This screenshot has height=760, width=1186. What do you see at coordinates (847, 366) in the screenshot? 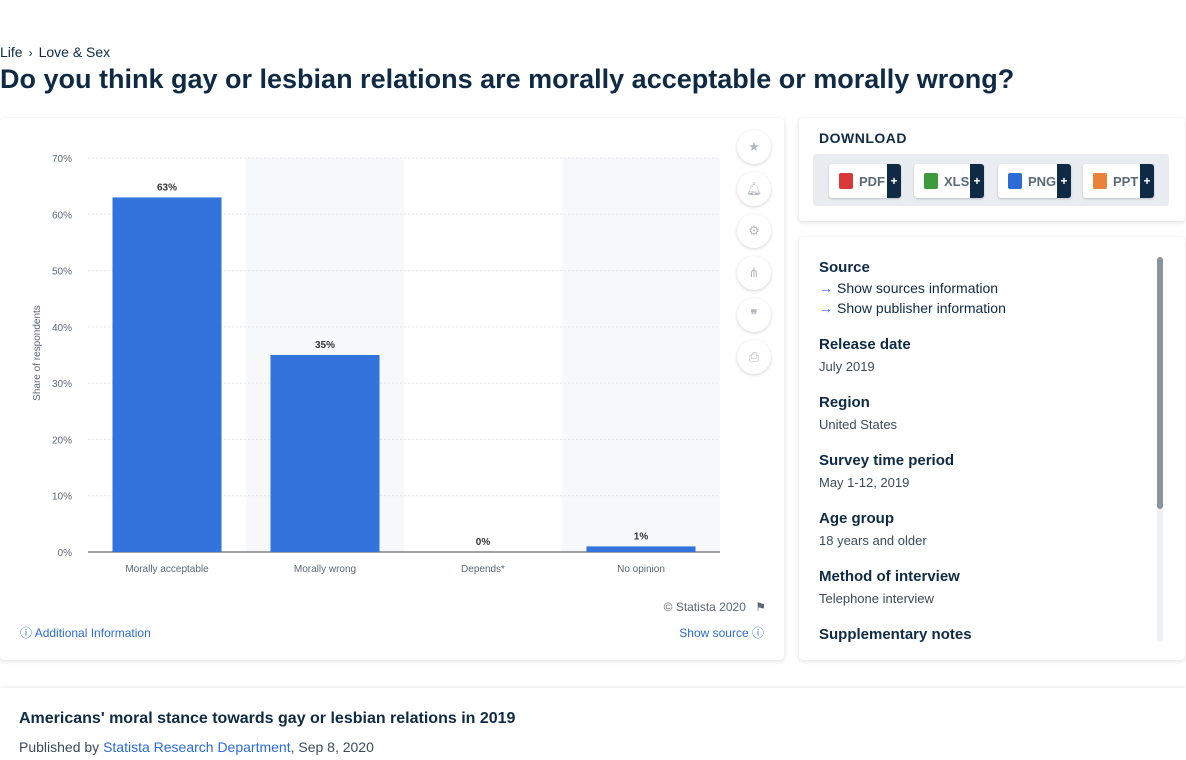
I see `release-date-value: July 2019` at bounding box center [847, 366].